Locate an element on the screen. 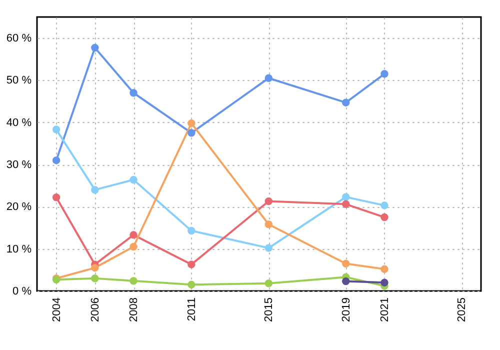 The image size is (500, 350). x-tick-label: 2025 is located at coordinates (462, 310).